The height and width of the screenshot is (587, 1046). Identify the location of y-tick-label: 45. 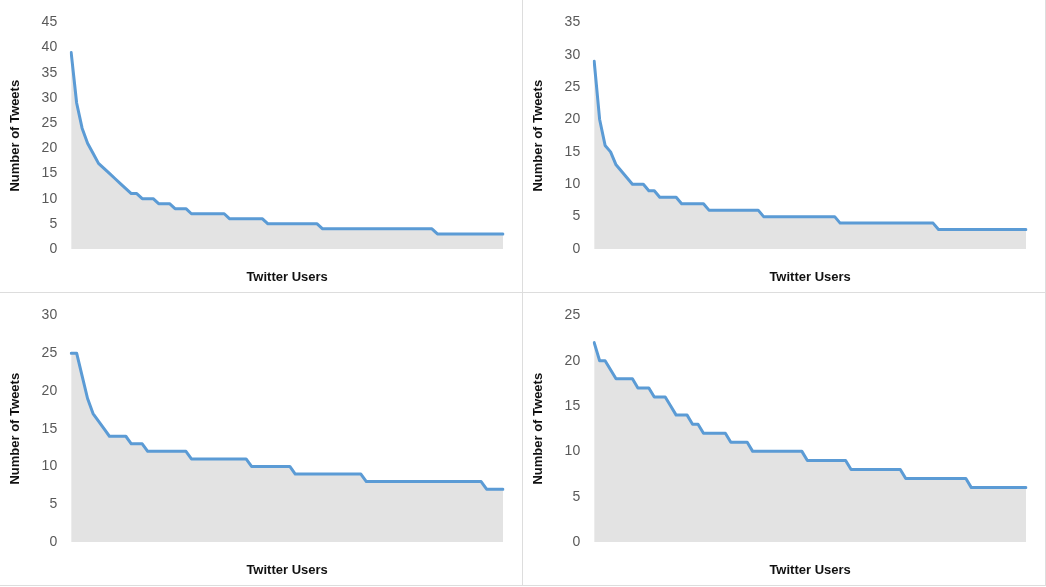
(49, 21).